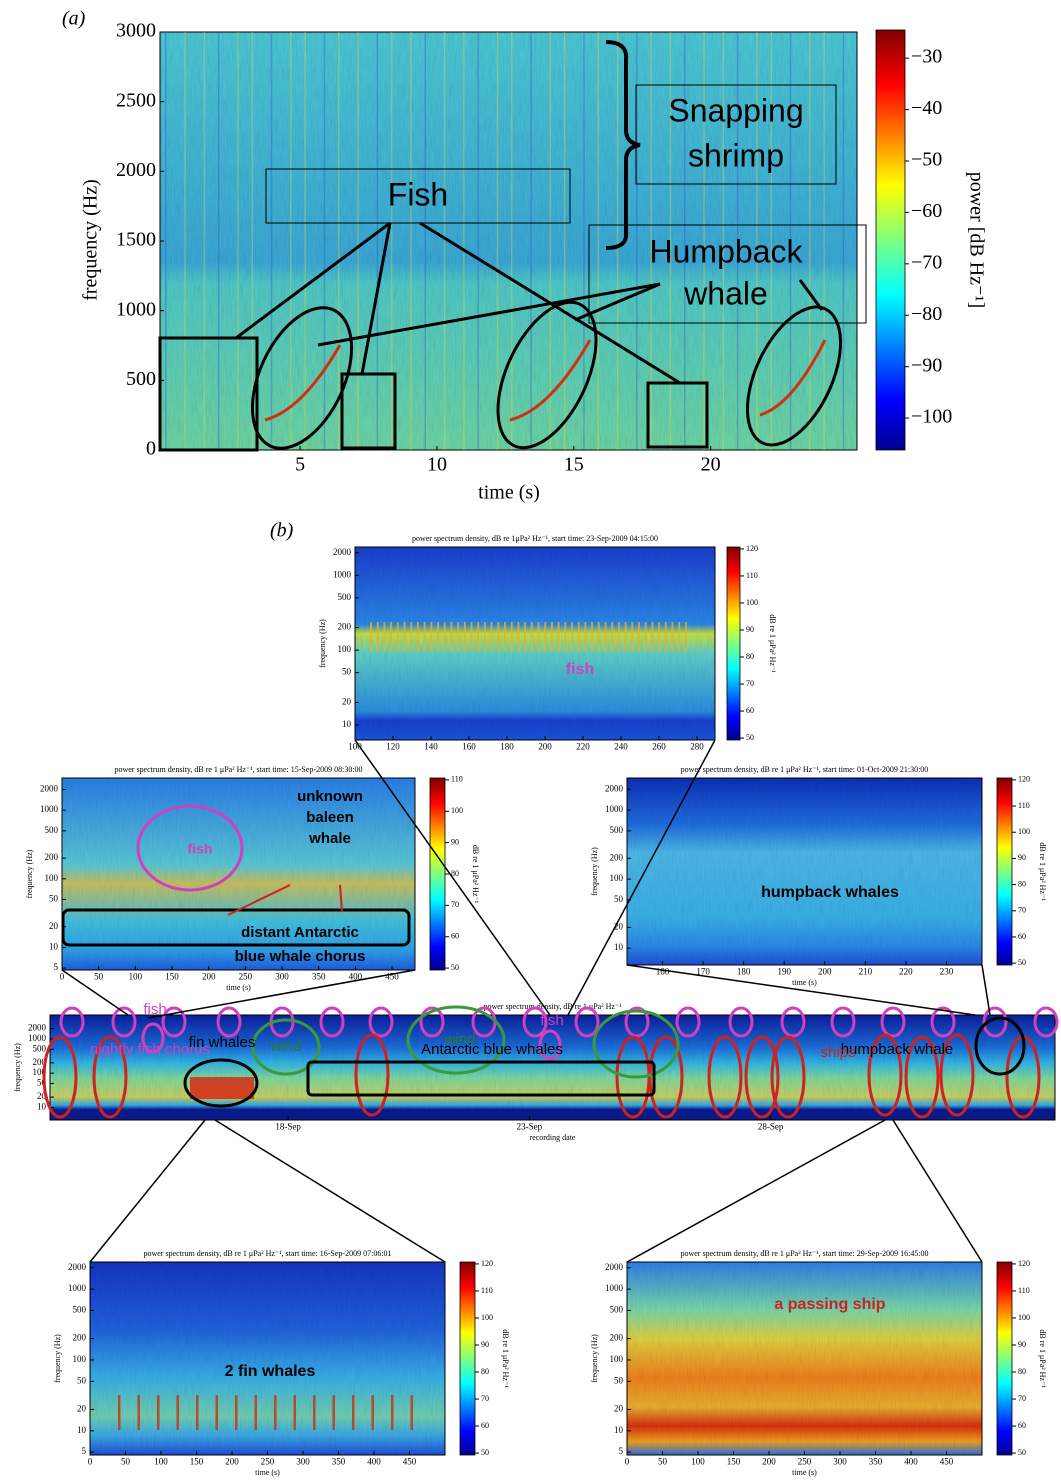 The width and height of the screenshot is (1061, 1482). I want to click on annotation: blue whale chorus, so click(300, 956).